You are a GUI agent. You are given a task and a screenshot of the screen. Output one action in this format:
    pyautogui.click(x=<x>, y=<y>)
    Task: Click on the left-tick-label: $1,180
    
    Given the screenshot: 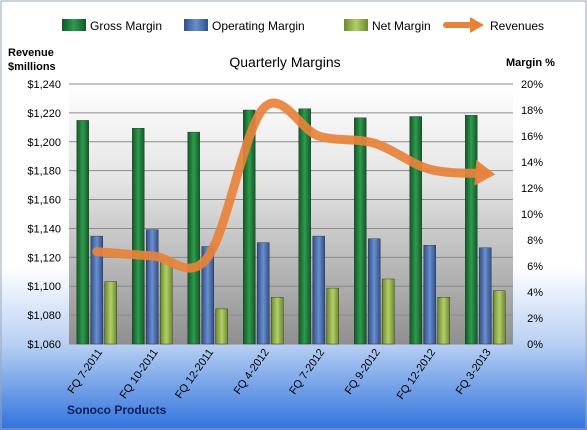 What is the action you would take?
    pyautogui.click(x=44, y=172)
    